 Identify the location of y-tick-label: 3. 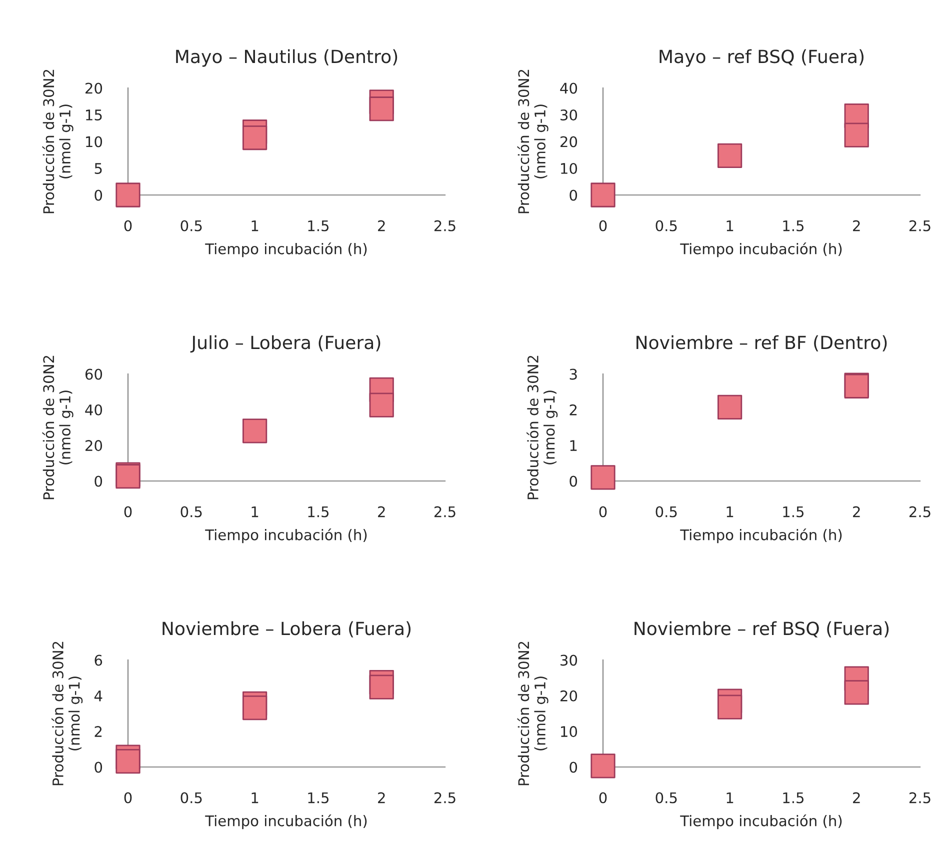
(573, 374).